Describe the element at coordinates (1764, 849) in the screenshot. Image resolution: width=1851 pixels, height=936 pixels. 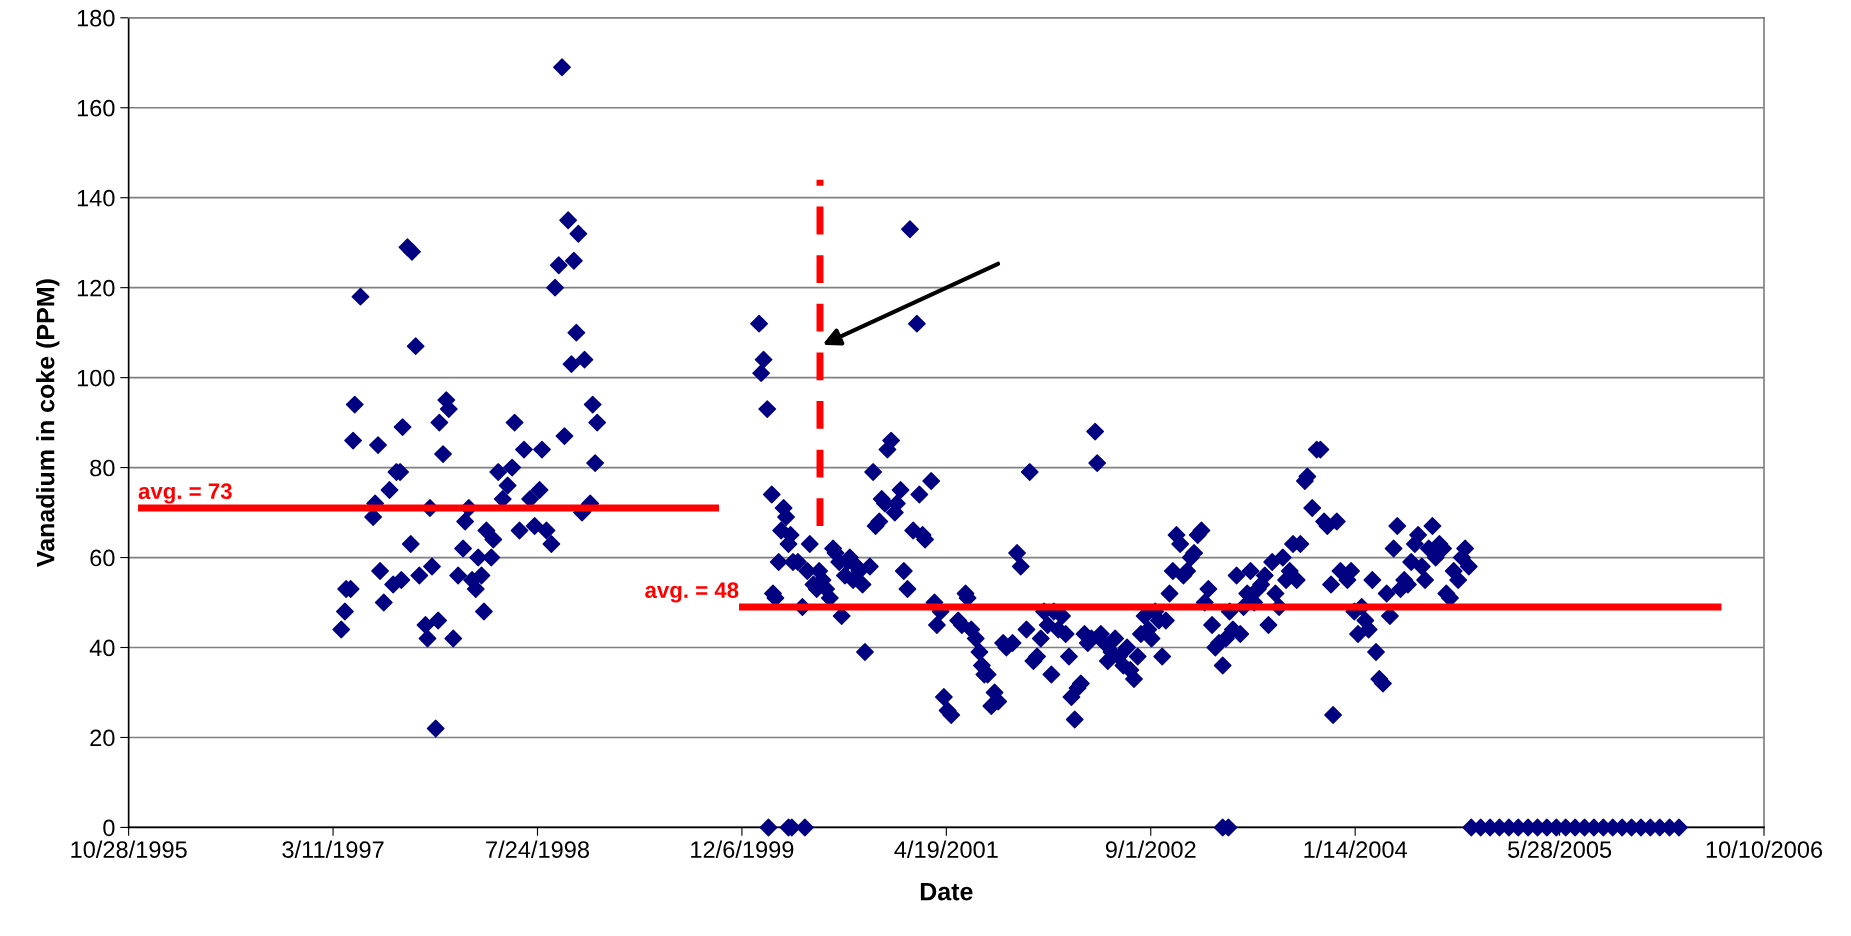
I see `x-tick-label: 10/10/2006` at that location.